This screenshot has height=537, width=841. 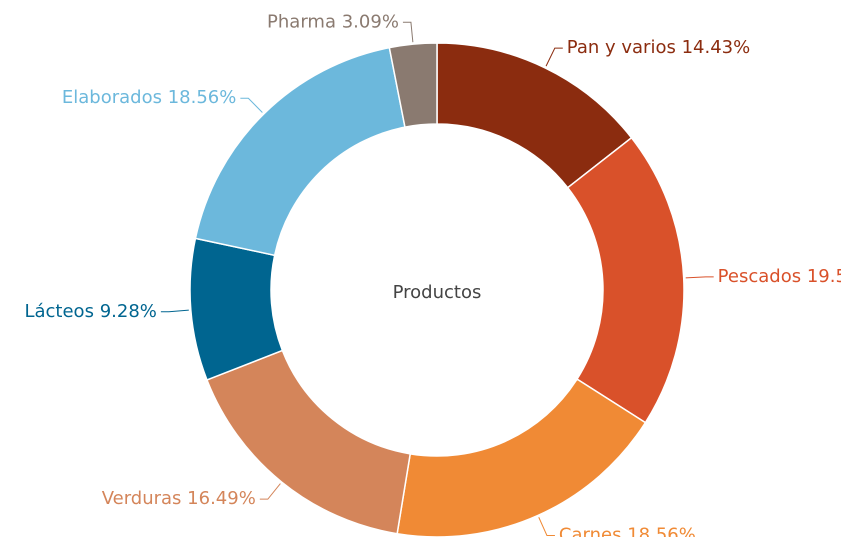 What do you see at coordinates (590, 531) in the screenshot?
I see `slice-name: Carnes` at bounding box center [590, 531].